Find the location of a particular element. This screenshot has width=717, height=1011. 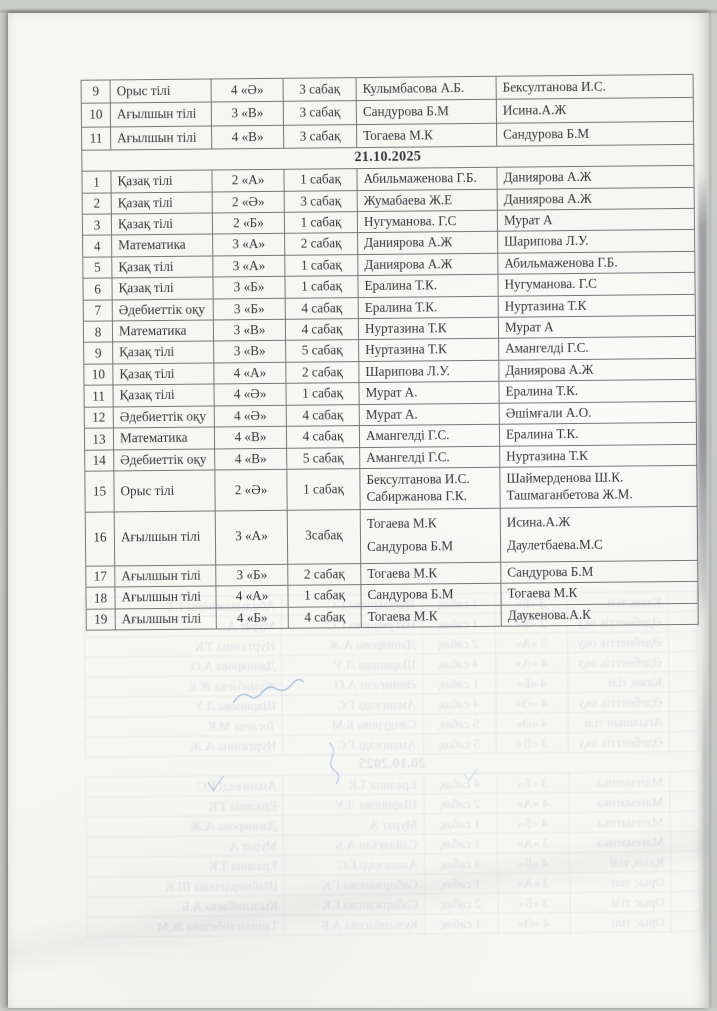

observer-cell: Тогаева М.К is located at coordinates (184, 726).